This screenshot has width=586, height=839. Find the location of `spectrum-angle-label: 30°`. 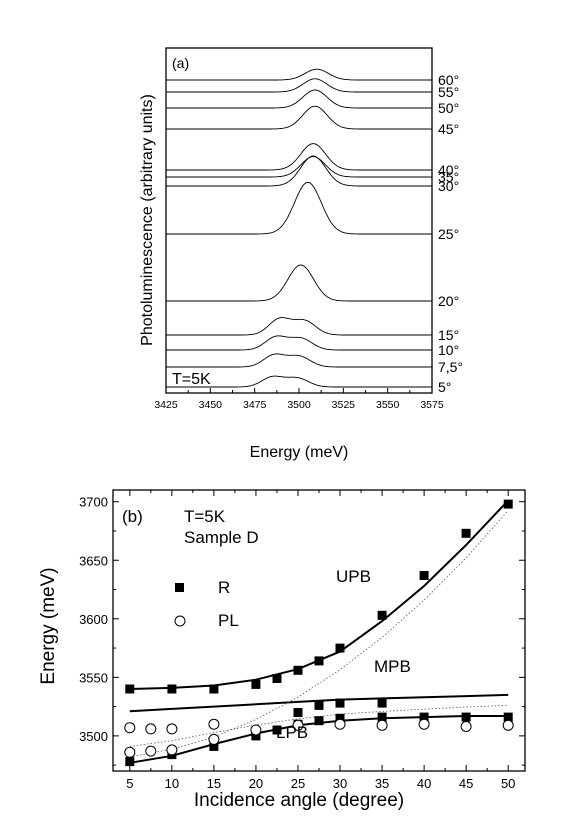

spectrum-angle-label: 30° is located at coordinates (448, 186).